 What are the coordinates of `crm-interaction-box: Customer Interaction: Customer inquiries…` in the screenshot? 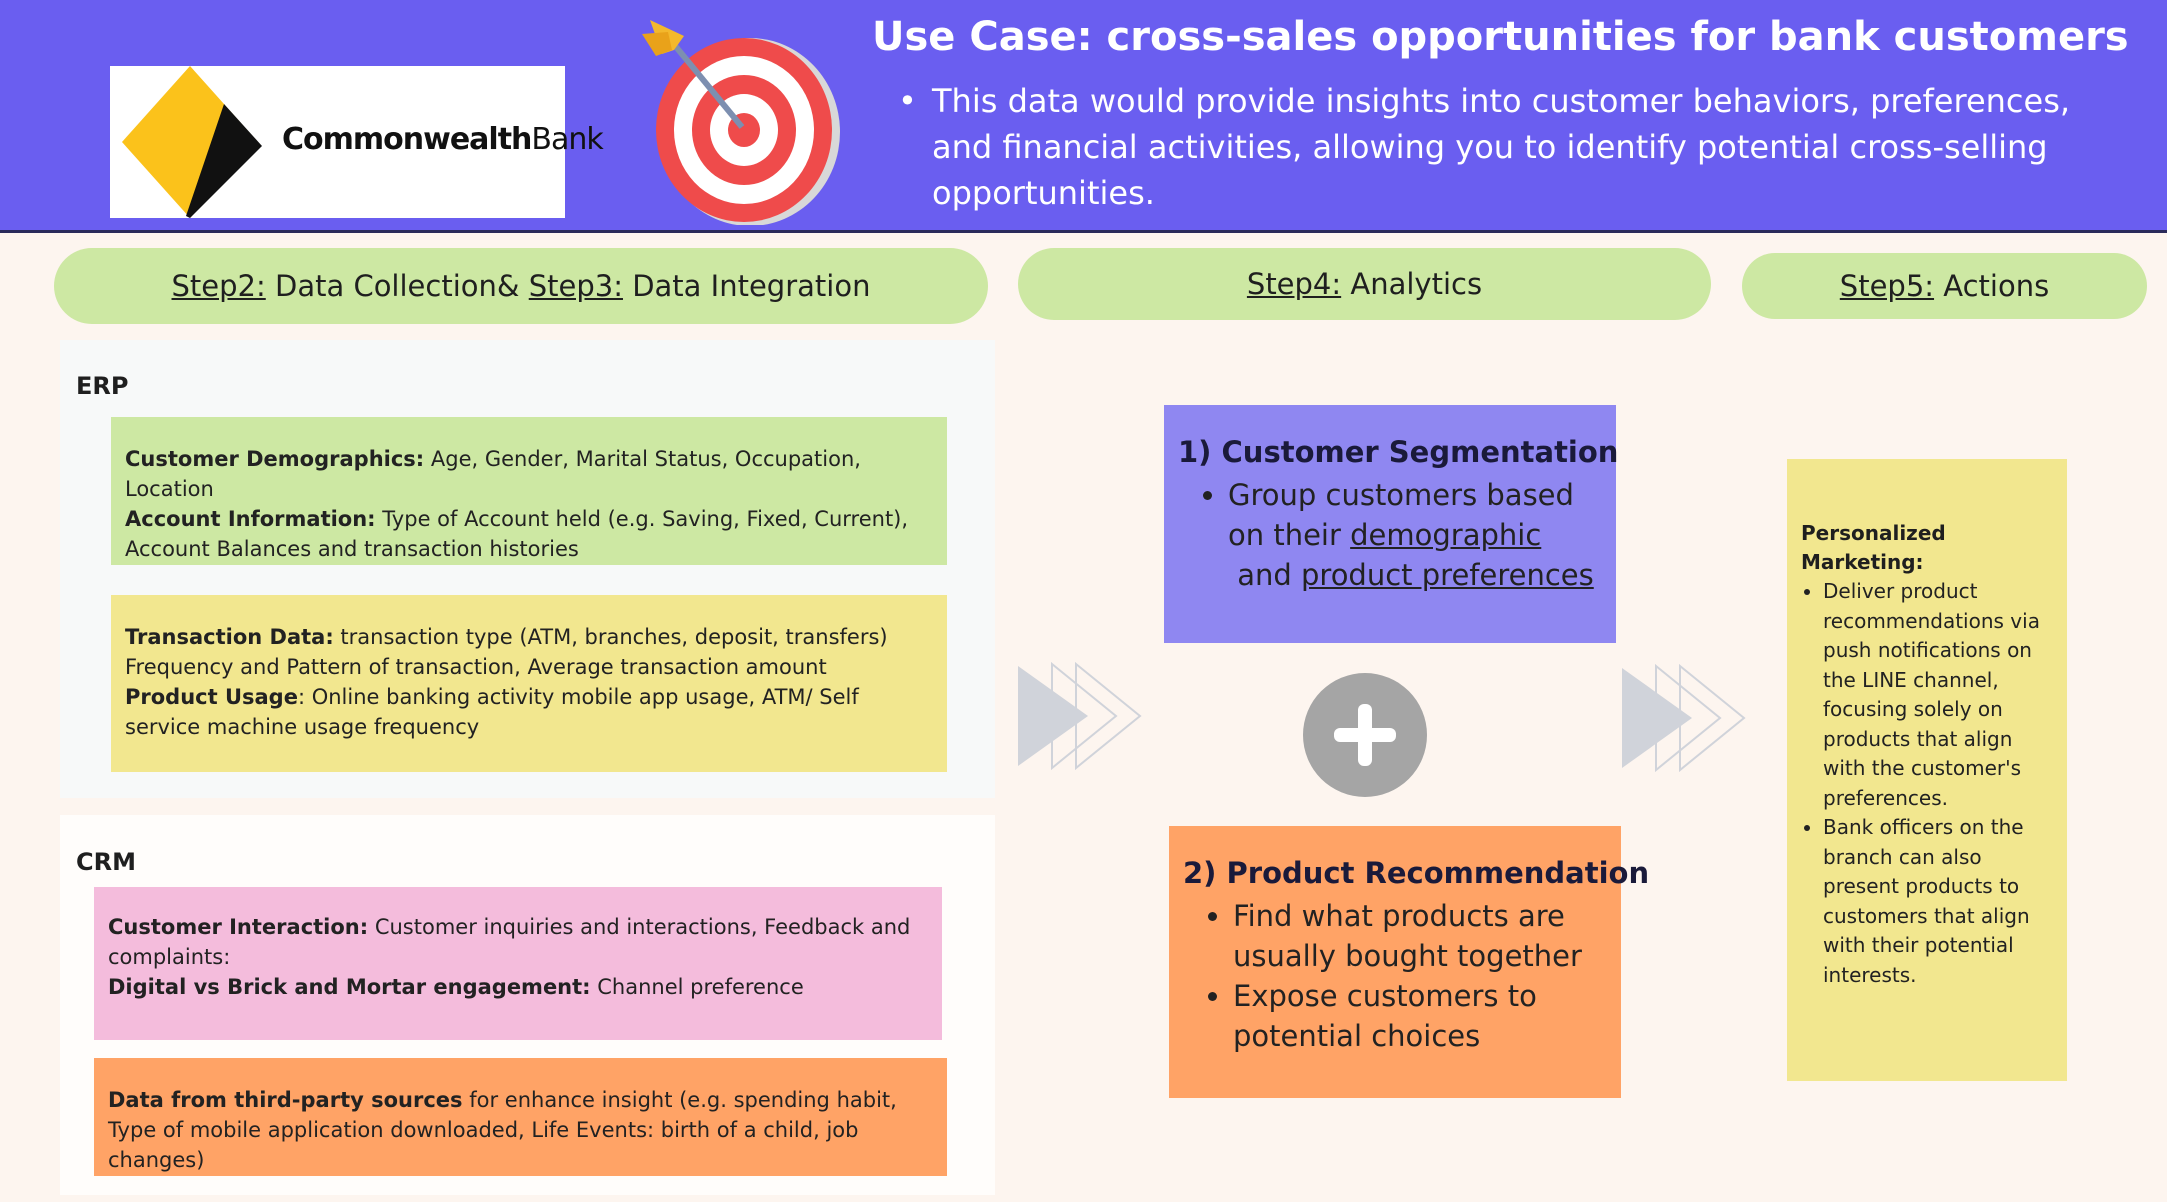 It's located at (518, 963).